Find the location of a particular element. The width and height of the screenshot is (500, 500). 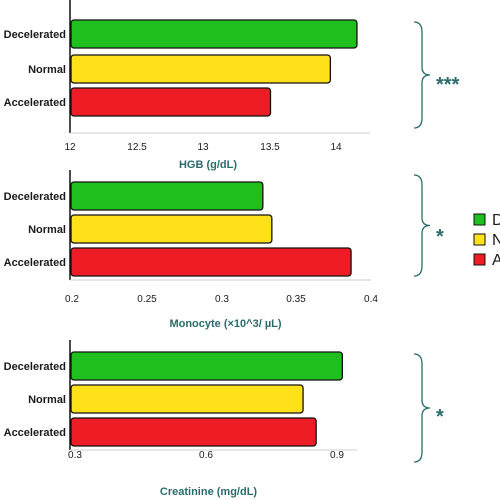

legend-label: D is located at coordinates (496, 220).